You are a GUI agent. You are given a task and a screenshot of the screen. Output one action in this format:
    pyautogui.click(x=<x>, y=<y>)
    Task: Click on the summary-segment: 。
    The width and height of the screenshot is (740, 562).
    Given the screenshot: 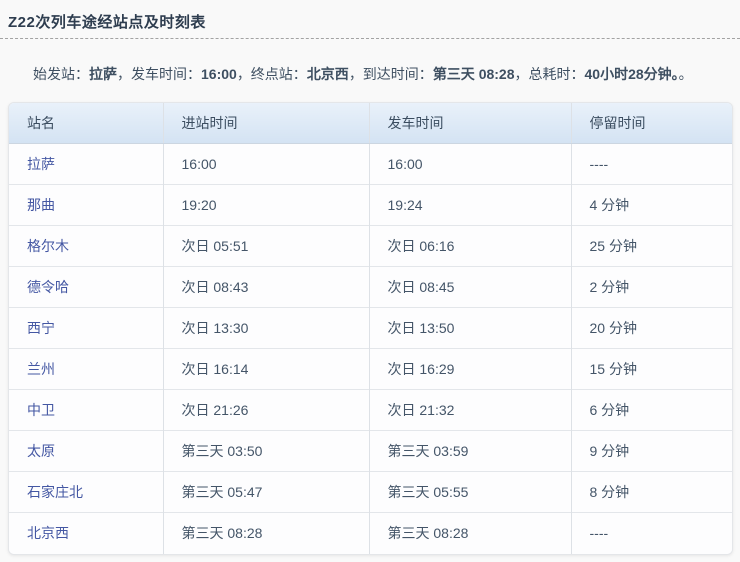 What is the action you would take?
    pyautogui.click(x=685, y=74)
    